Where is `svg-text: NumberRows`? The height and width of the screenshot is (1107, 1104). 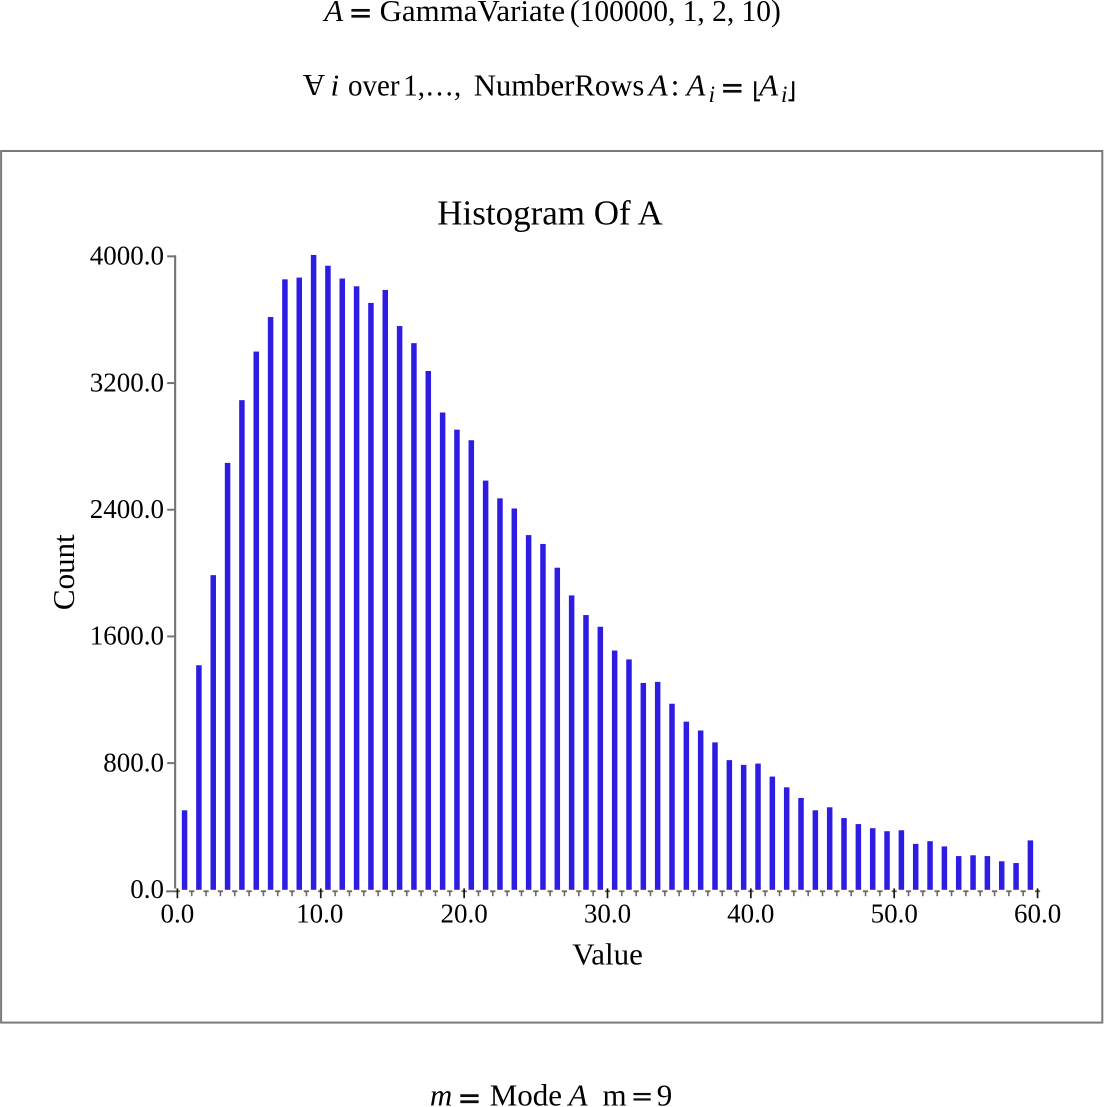
svg-text: NumberRows is located at coordinates (559, 85).